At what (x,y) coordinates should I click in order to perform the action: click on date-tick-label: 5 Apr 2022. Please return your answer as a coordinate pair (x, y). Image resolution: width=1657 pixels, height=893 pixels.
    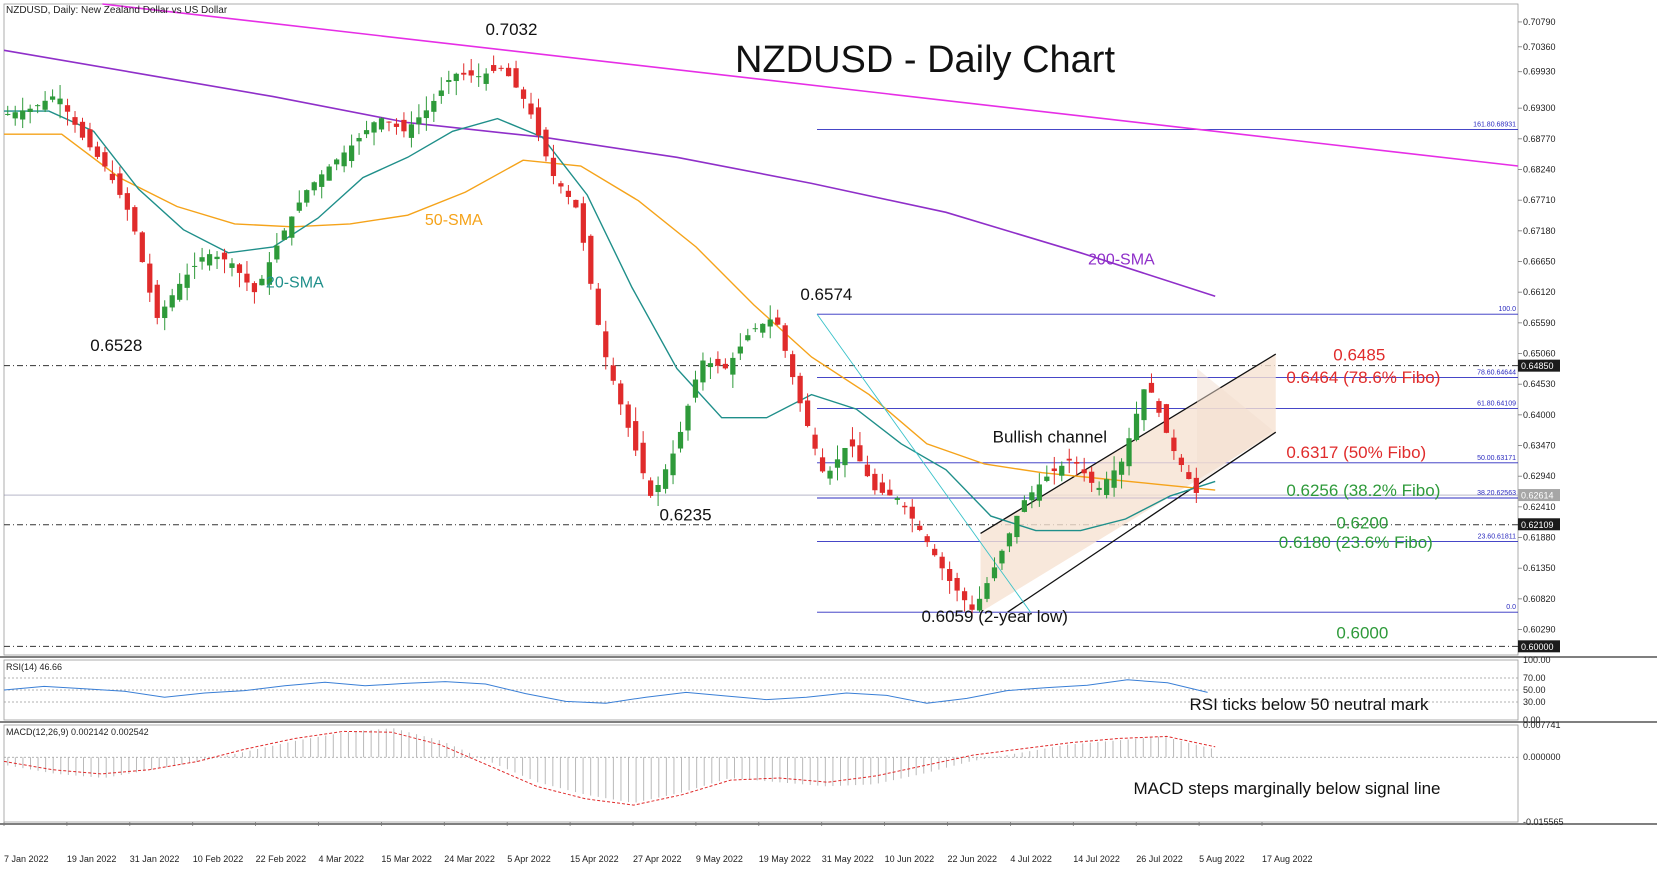
    Looking at the image, I should click on (529, 859).